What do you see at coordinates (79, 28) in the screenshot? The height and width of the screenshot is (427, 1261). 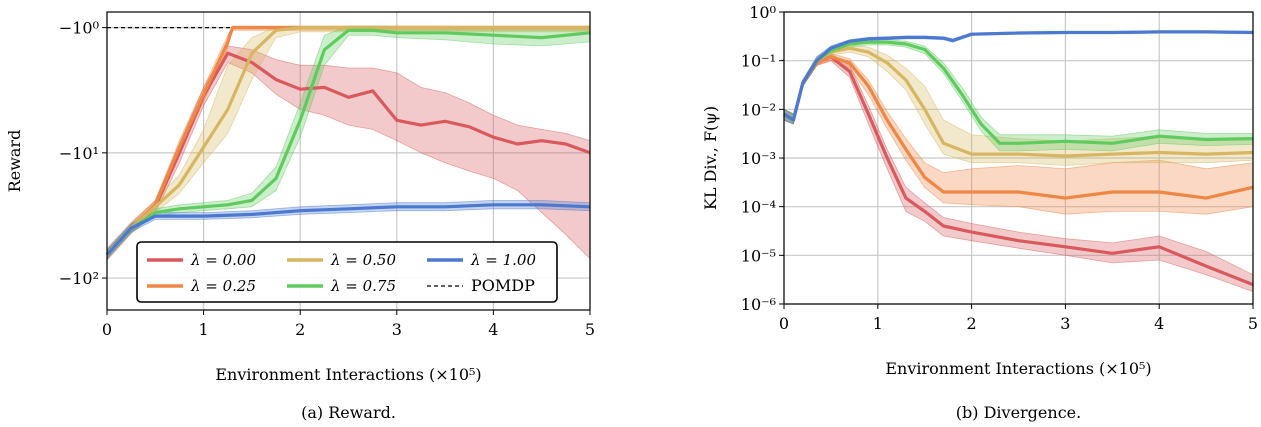 I see `y-tick-label: −10⁰` at bounding box center [79, 28].